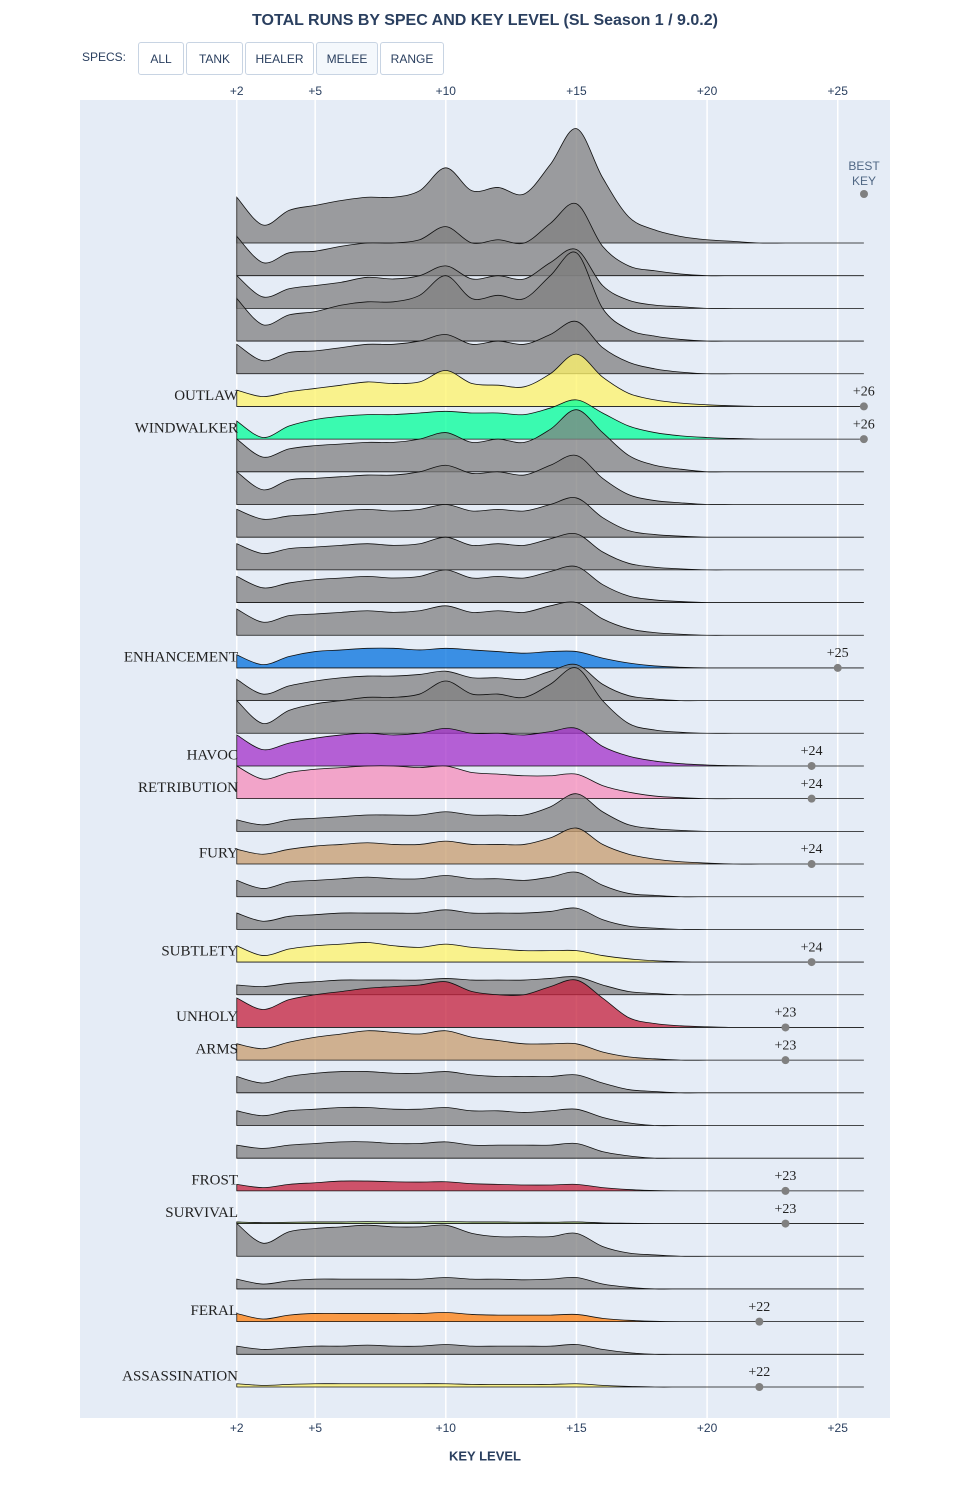  Describe the element at coordinates (212, 755) in the screenshot. I see `row-label: HAVOC` at that location.